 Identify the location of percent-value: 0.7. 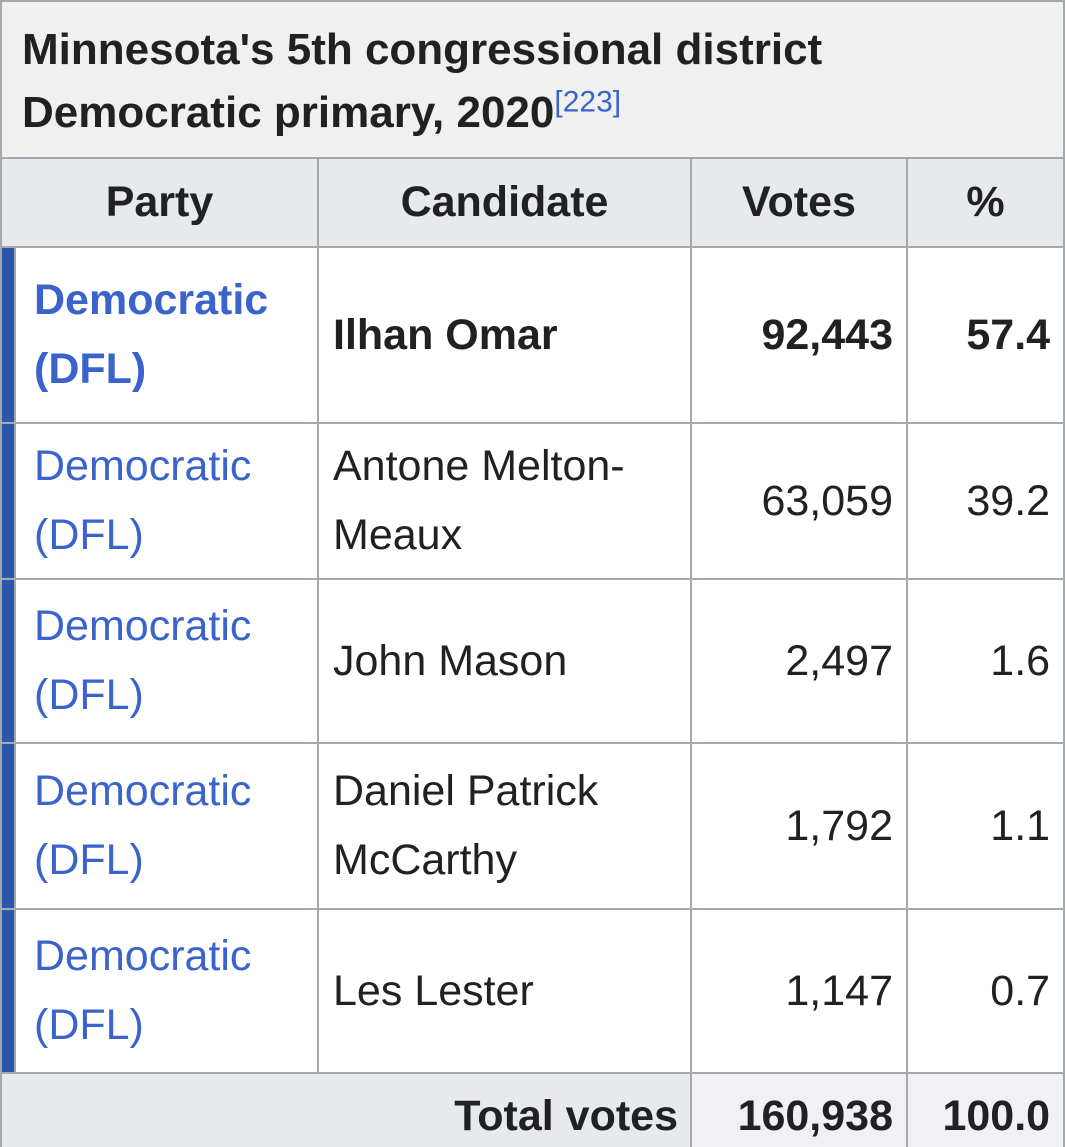
(985, 991).